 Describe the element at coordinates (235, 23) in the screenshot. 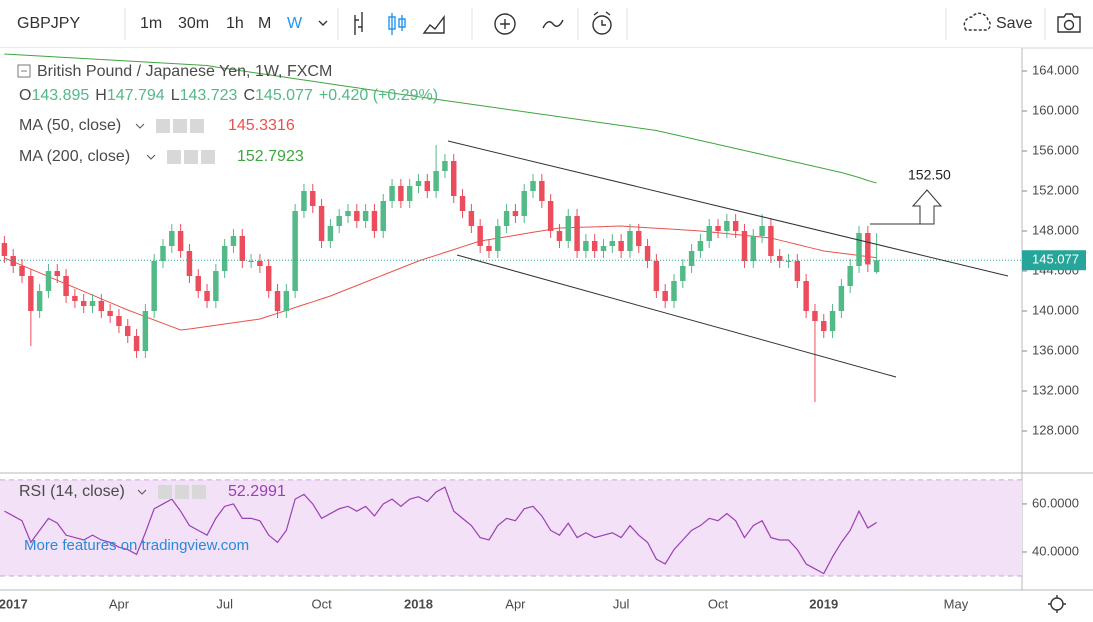

I see `interval: 1h` at that location.